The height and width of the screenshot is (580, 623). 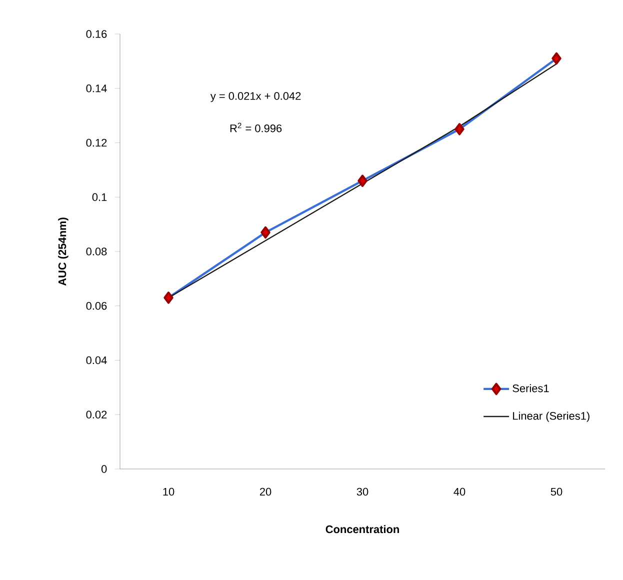 I want to click on legend-label: Linear (Series1), so click(x=551, y=417).